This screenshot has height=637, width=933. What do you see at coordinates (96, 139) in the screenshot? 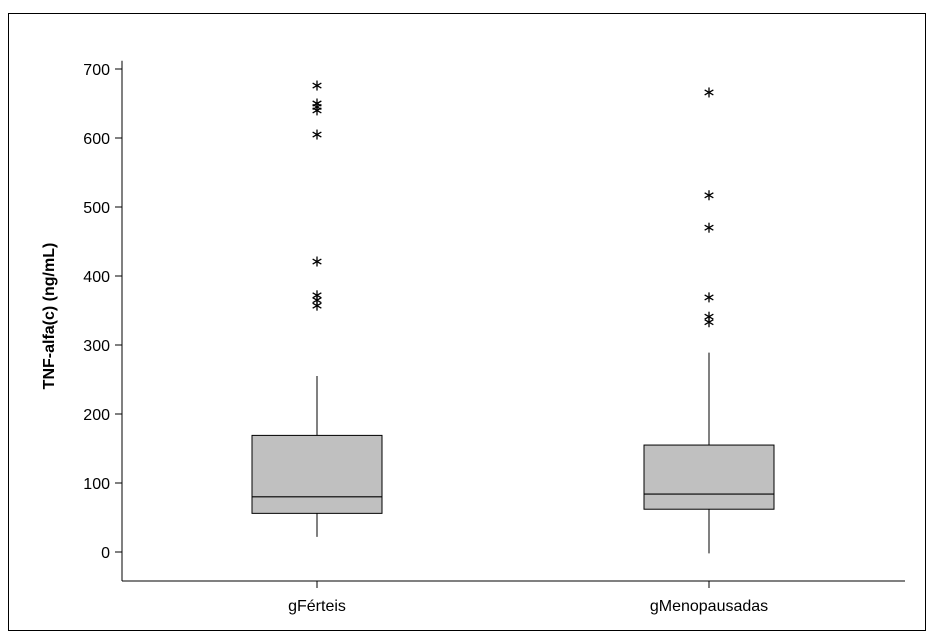
I see `y-tick-label: 600` at bounding box center [96, 139].